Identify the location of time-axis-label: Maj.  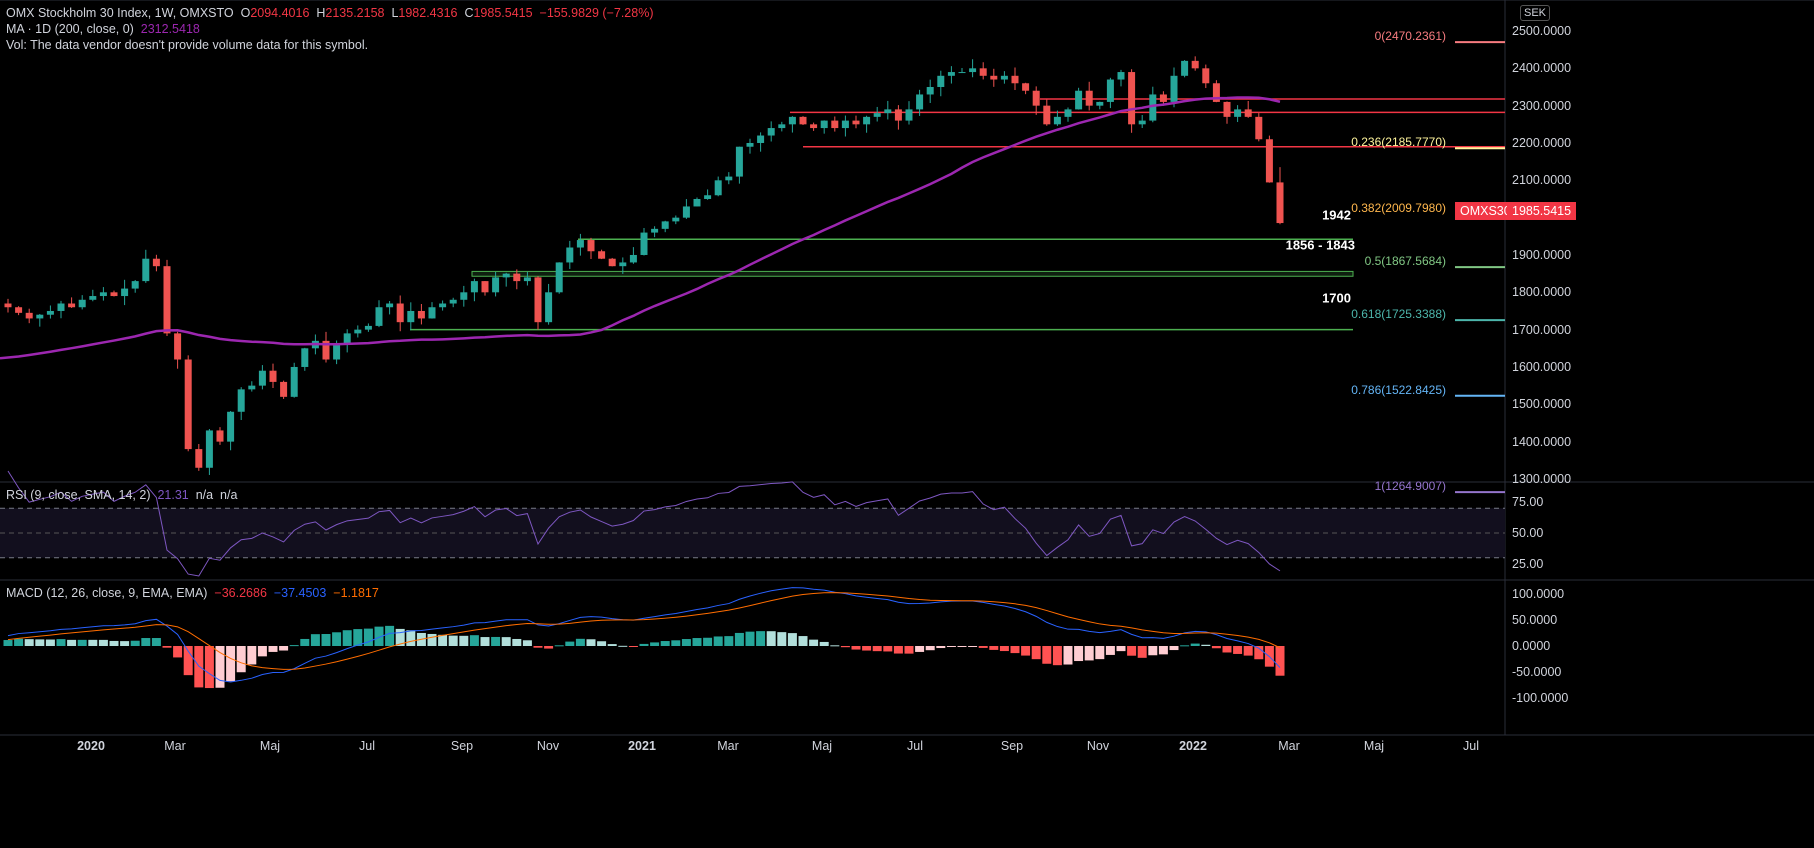
(270, 746).